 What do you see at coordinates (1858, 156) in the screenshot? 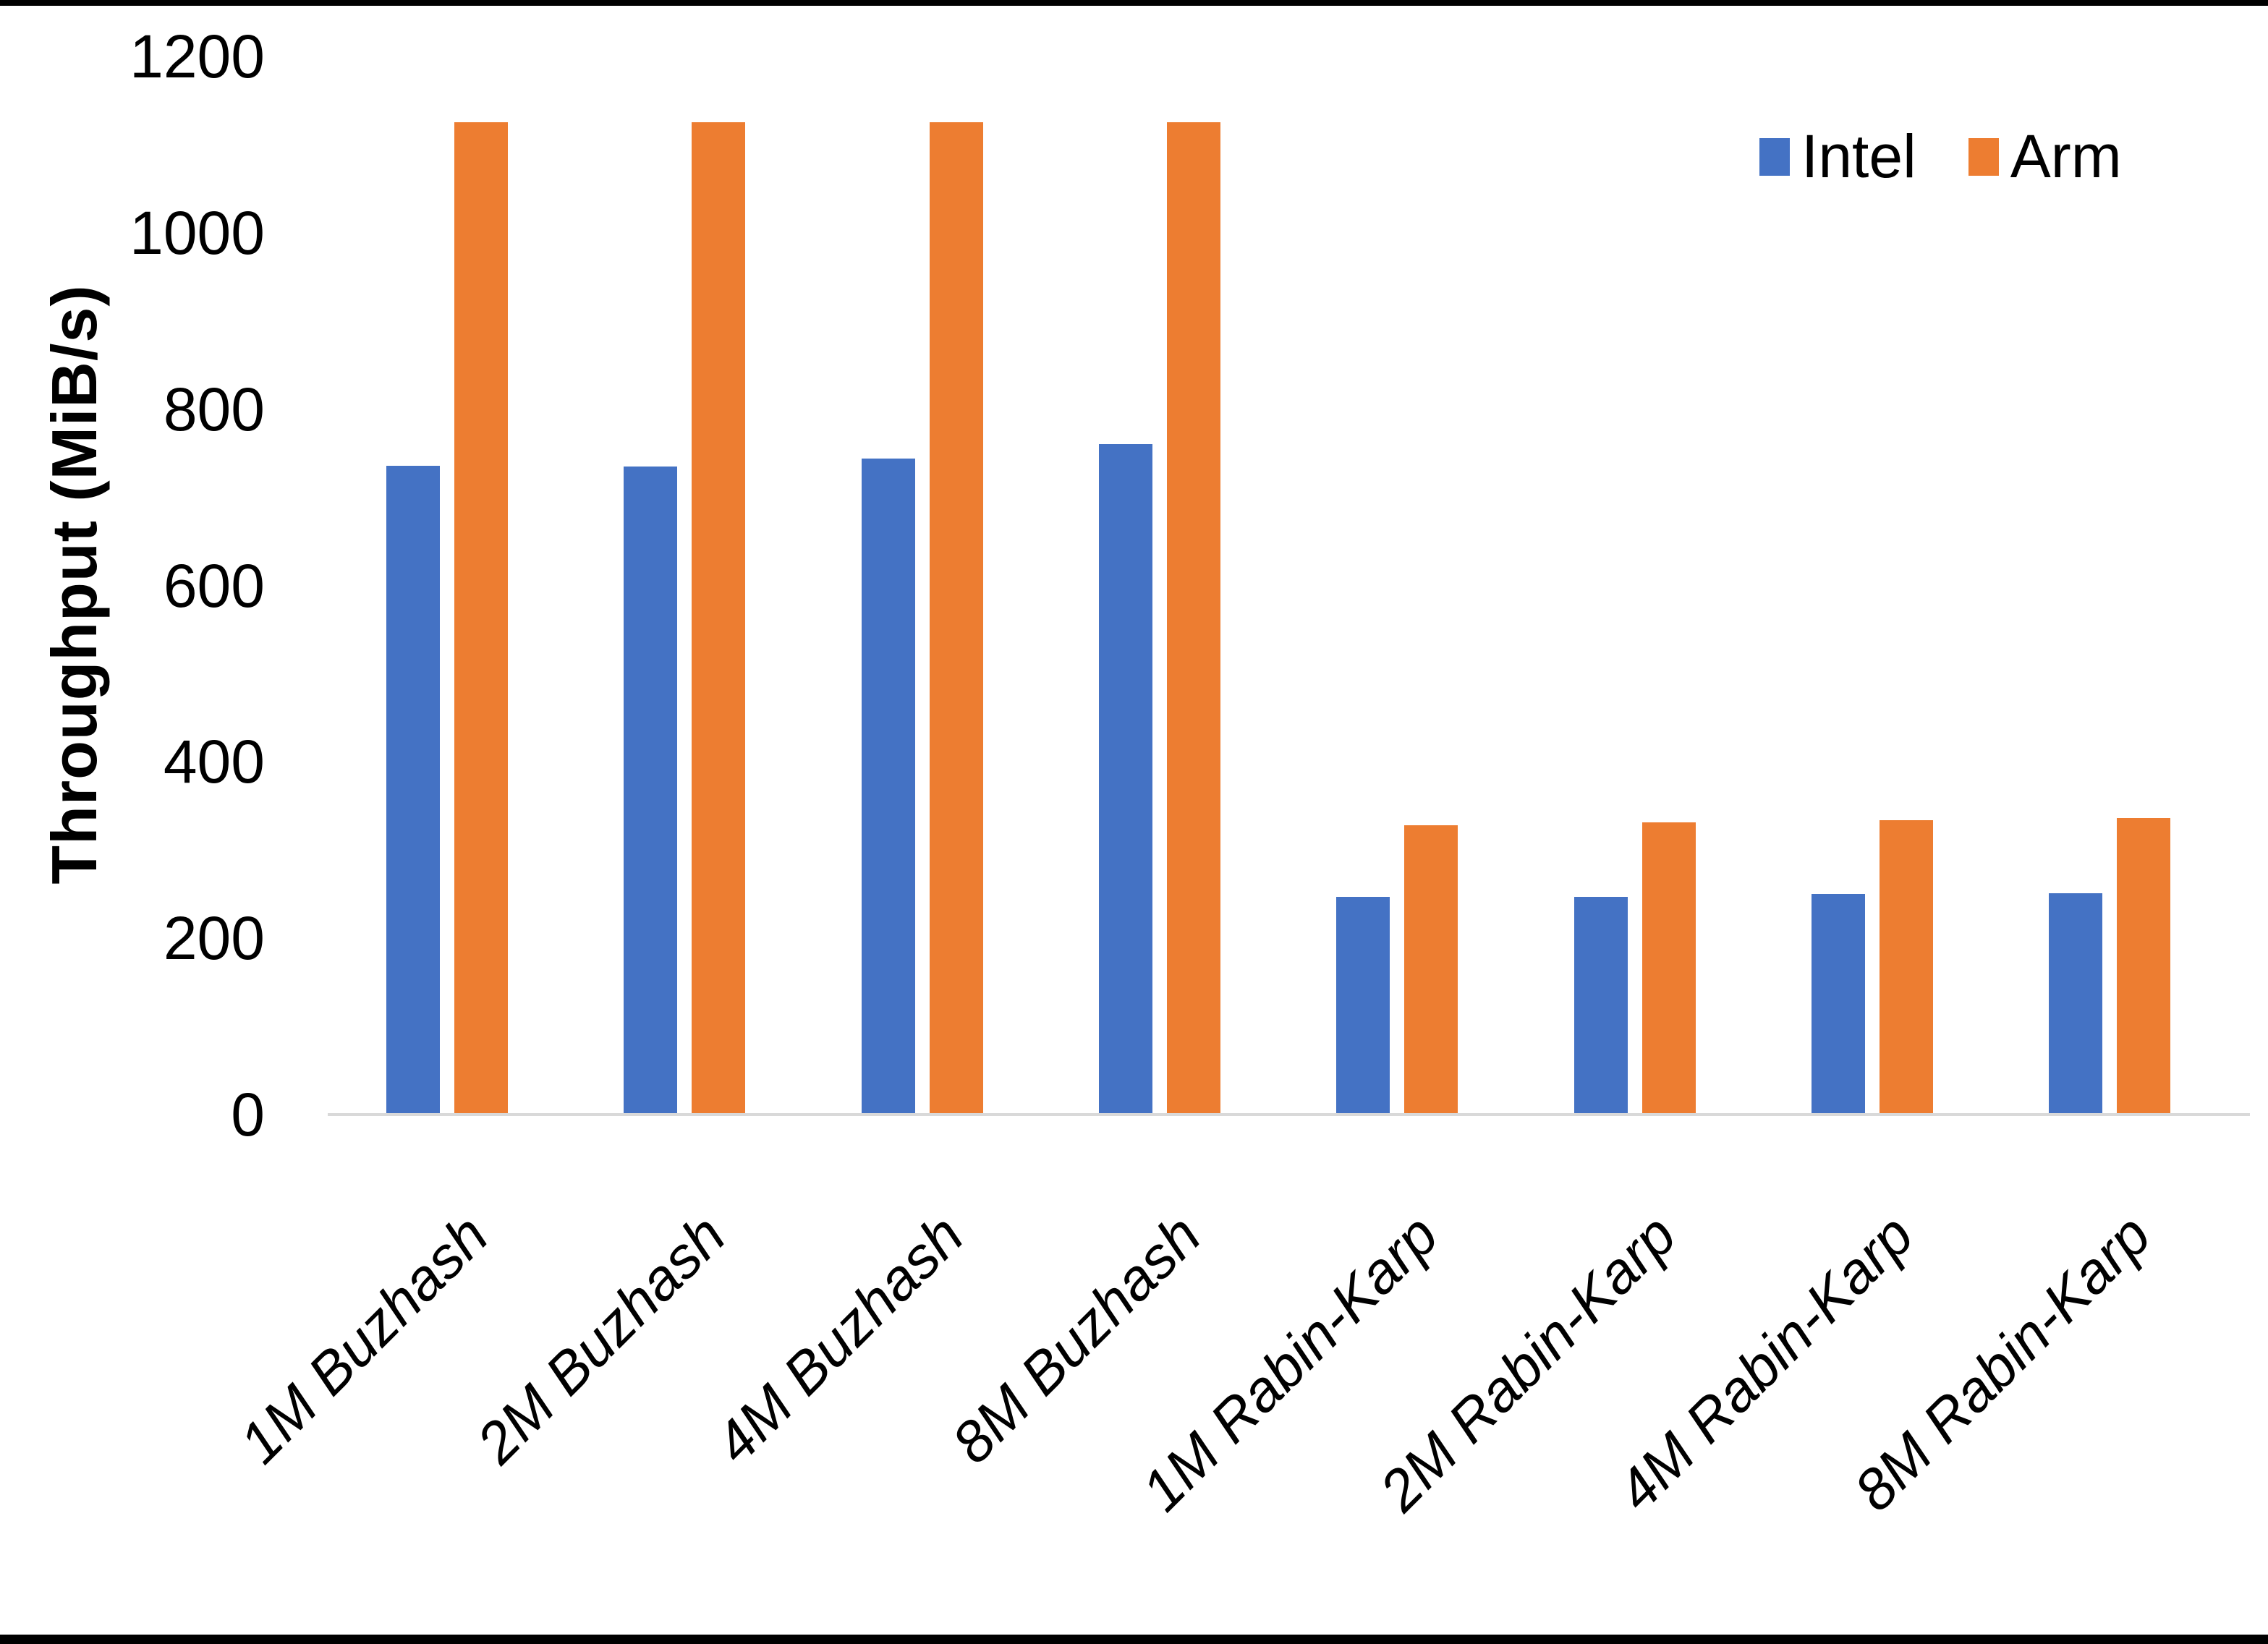
I see `legend-label-intel: Intel` at bounding box center [1858, 156].